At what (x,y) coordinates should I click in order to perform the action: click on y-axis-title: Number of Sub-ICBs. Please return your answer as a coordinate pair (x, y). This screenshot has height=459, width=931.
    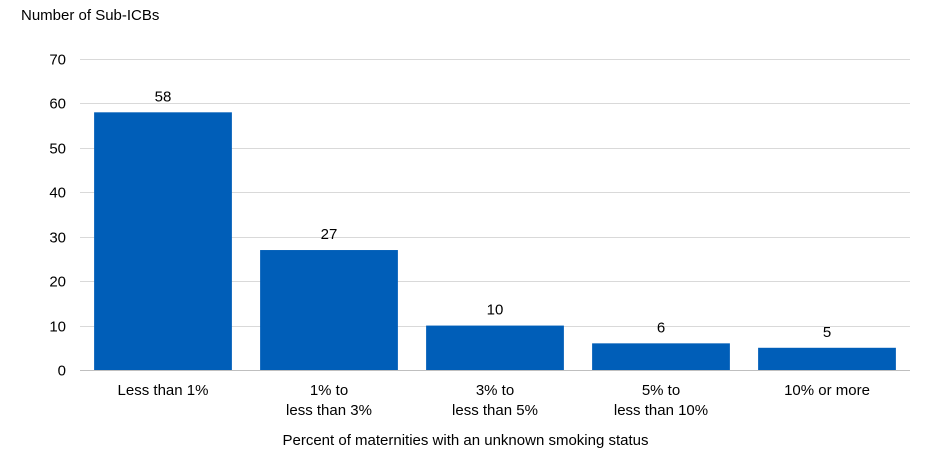
    Looking at the image, I should click on (90, 15).